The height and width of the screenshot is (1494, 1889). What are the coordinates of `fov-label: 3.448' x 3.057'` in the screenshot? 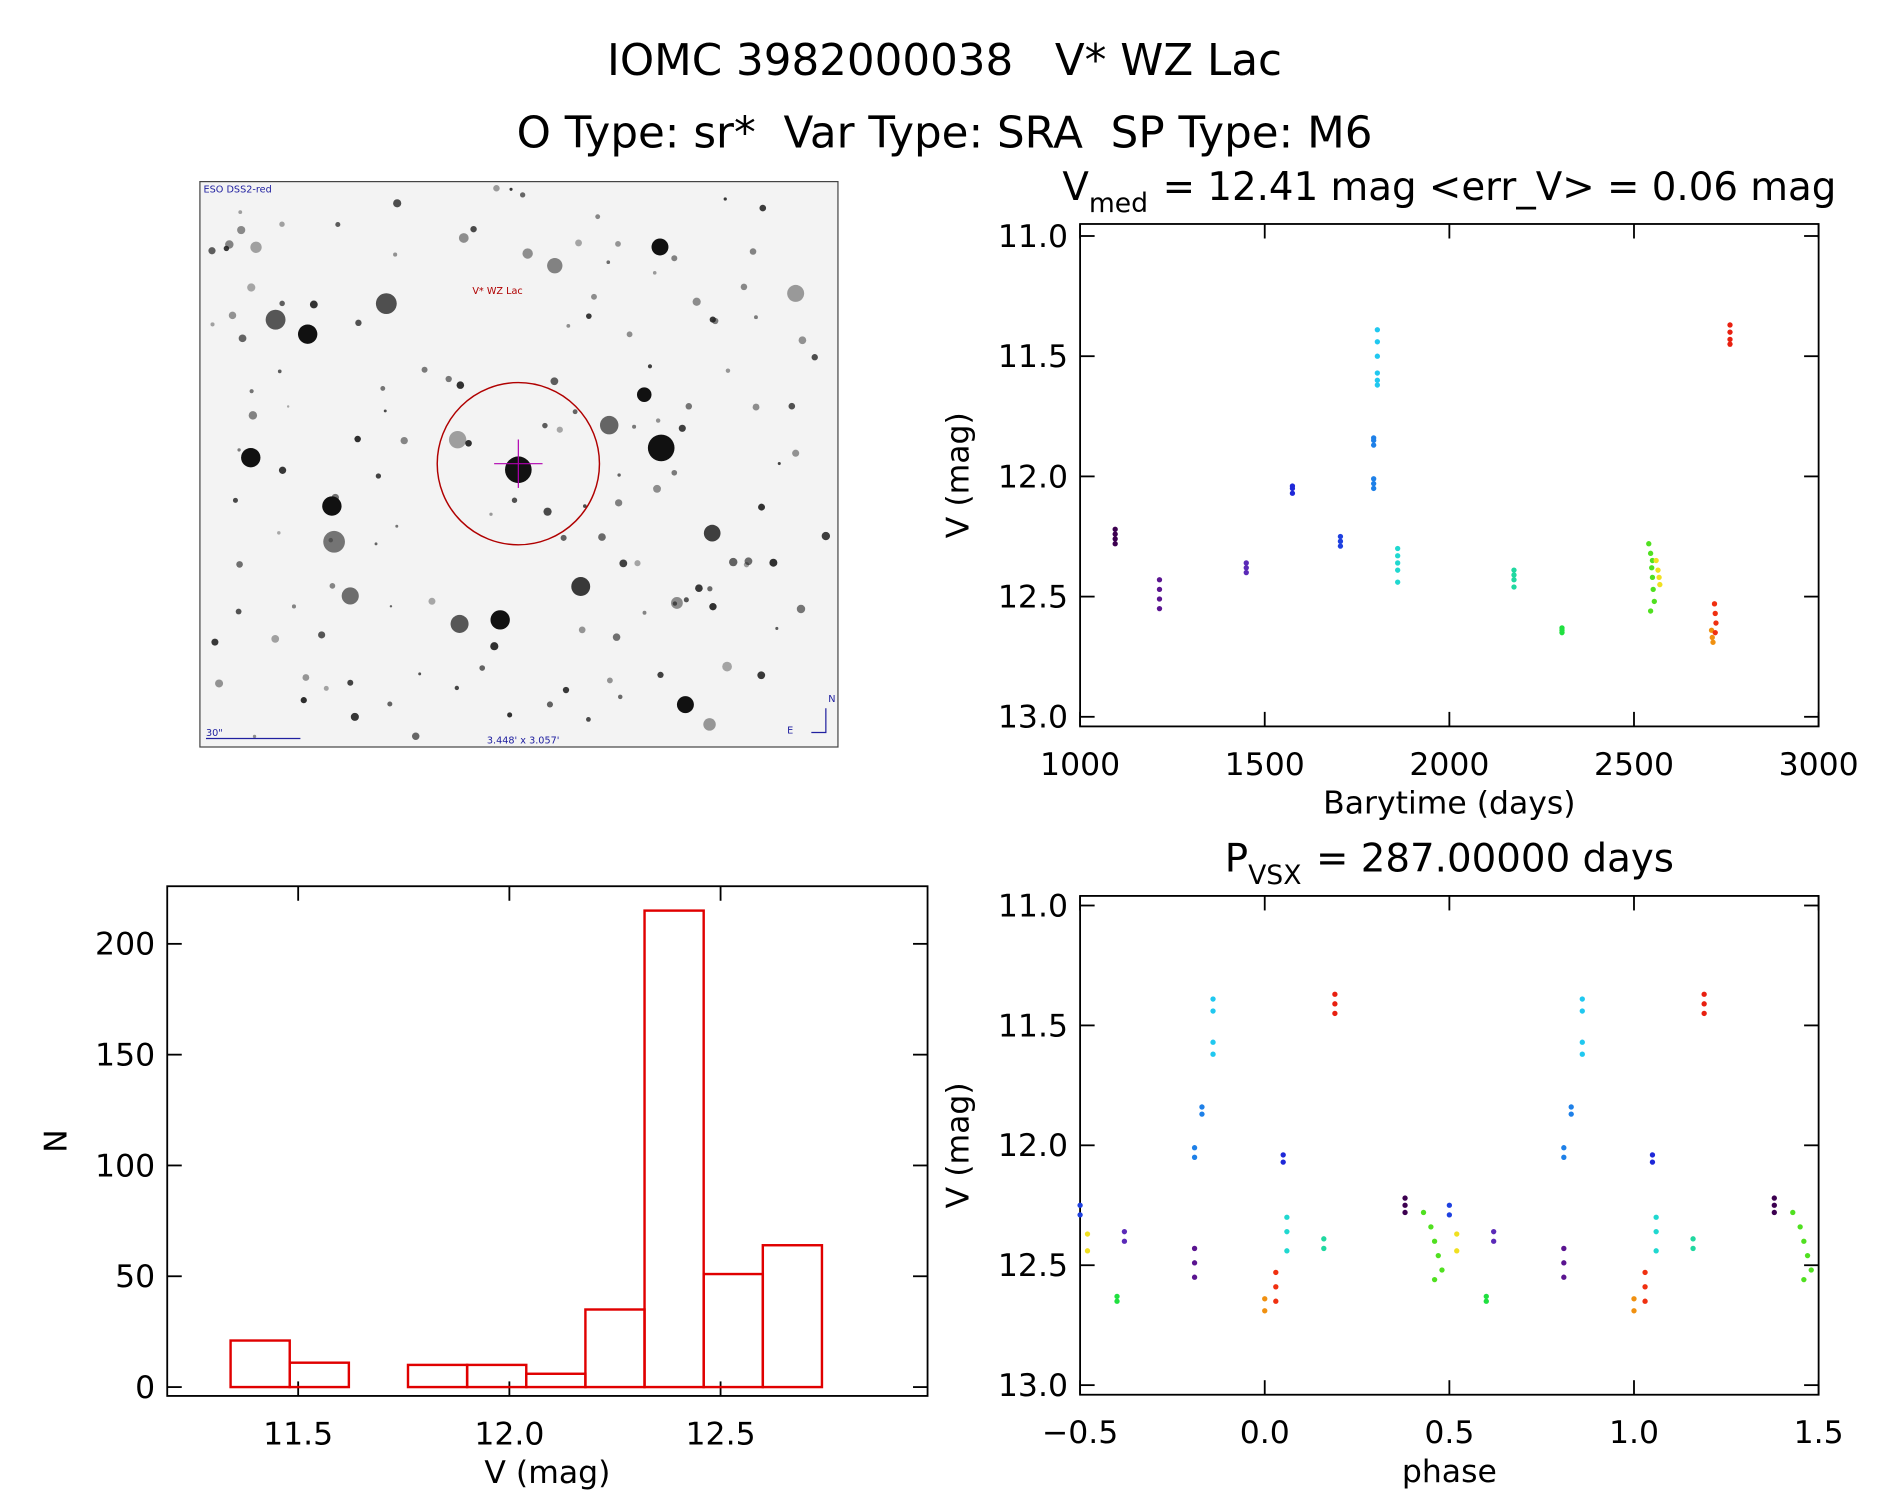 It's located at (523, 740).